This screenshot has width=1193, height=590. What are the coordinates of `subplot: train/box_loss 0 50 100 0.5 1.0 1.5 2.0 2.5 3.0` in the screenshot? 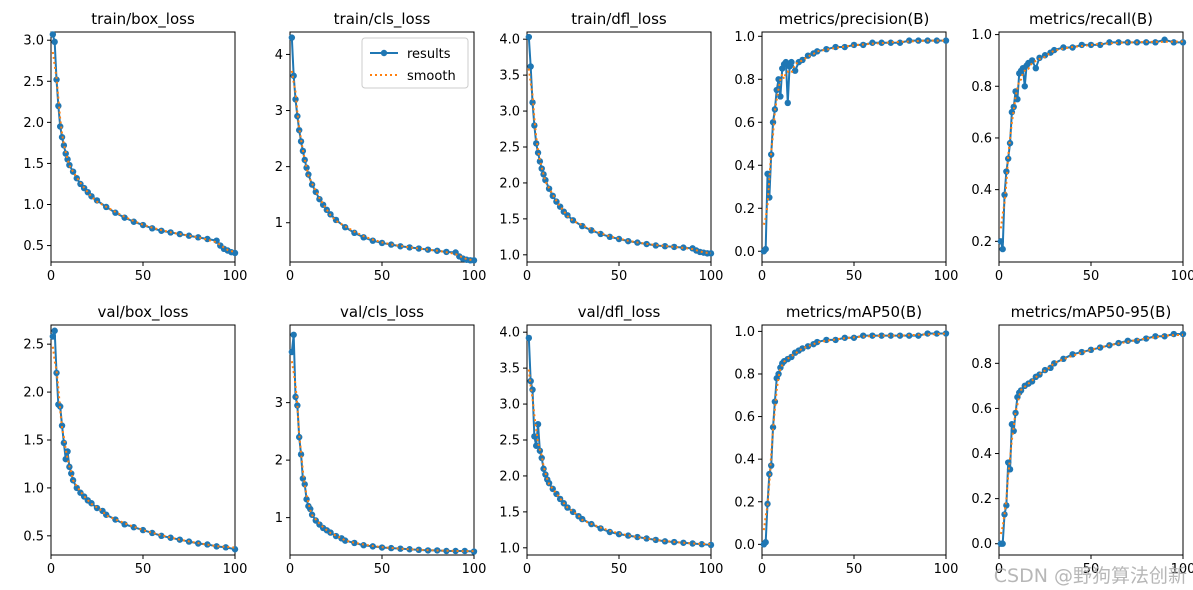 It's located at (135, 147).